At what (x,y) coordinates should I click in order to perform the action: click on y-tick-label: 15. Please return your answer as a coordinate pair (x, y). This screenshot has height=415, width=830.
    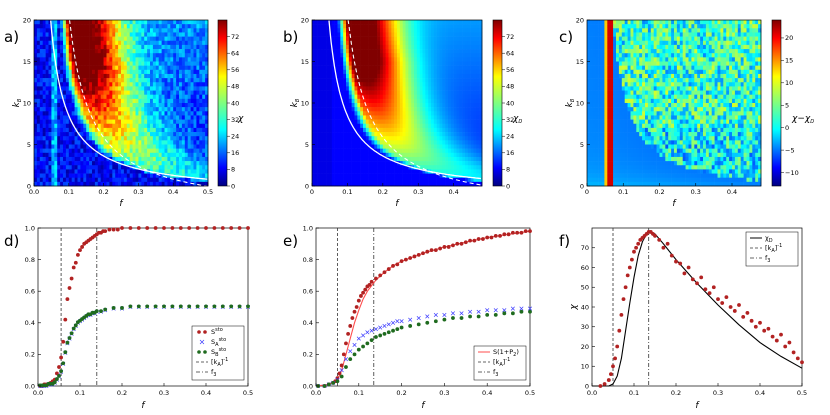
    Looking at the image, I should click on (27, 62).